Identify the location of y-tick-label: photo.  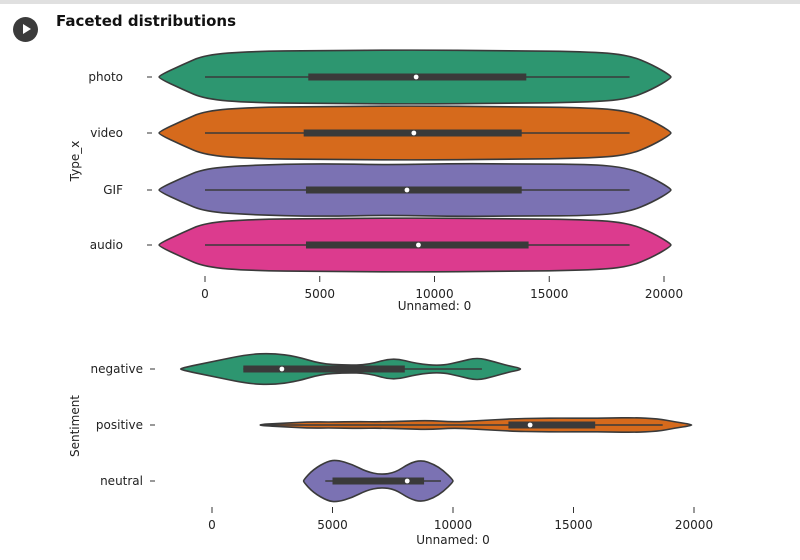
(105, 77).